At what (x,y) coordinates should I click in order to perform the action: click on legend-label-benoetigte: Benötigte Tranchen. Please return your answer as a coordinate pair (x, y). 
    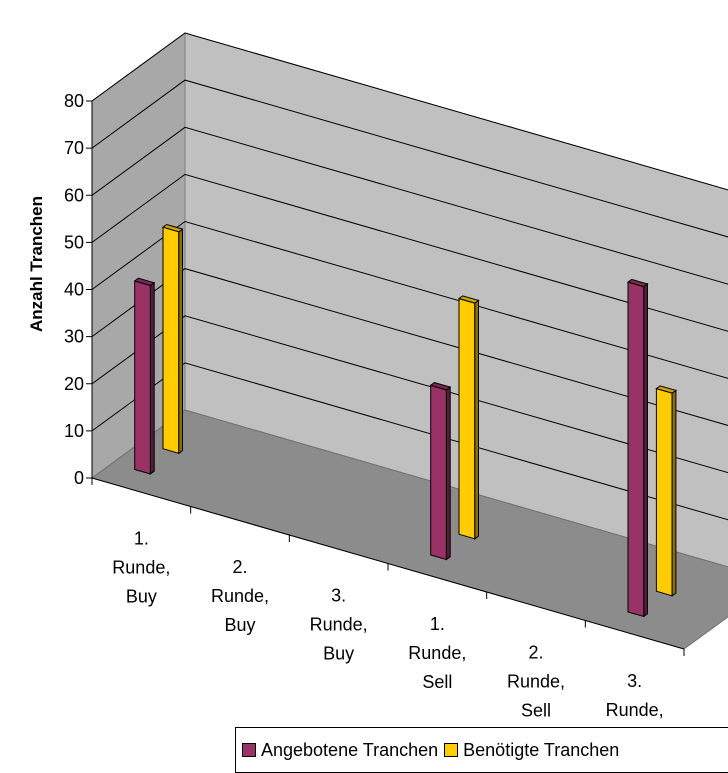
    Looking at the image, I should click on (541, 749).